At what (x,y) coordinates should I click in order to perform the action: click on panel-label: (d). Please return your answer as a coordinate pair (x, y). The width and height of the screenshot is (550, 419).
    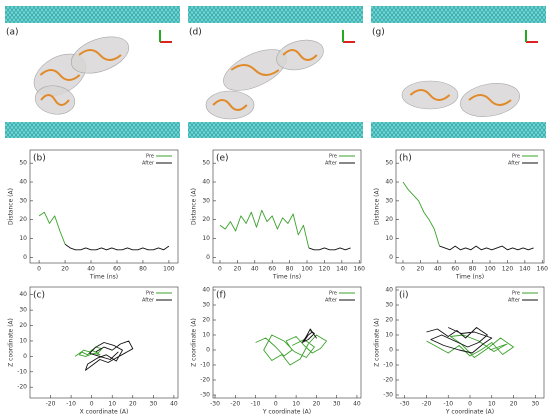
    Looking at the image, I should click on (195, 33).